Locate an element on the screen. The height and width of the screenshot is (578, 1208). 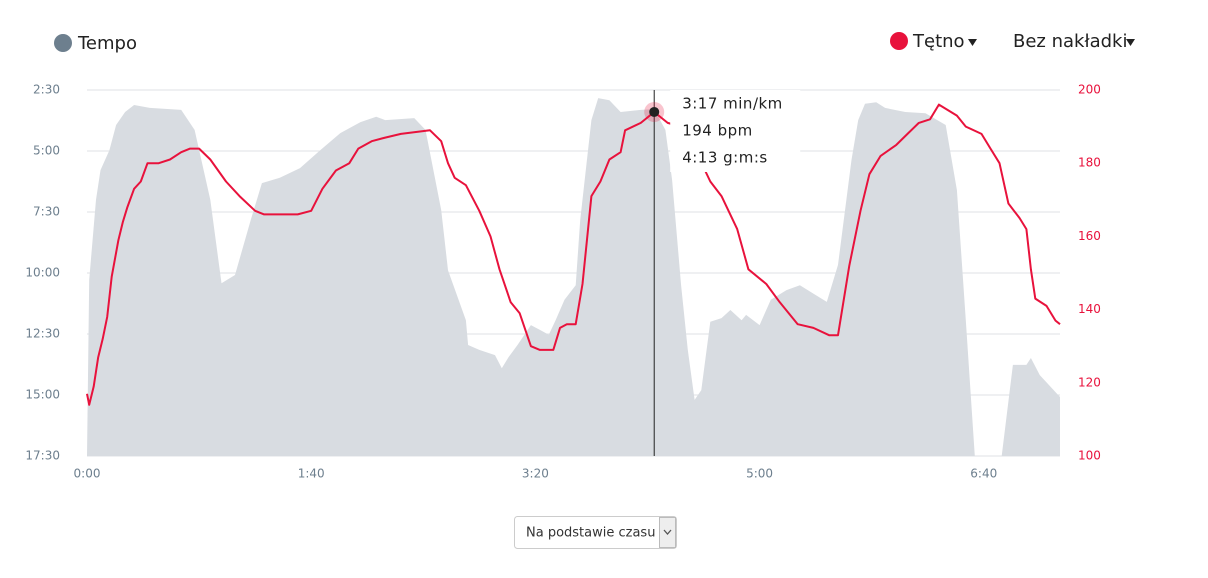
basis-select: Na podstawie czasu is located at coordinates (595, 532).